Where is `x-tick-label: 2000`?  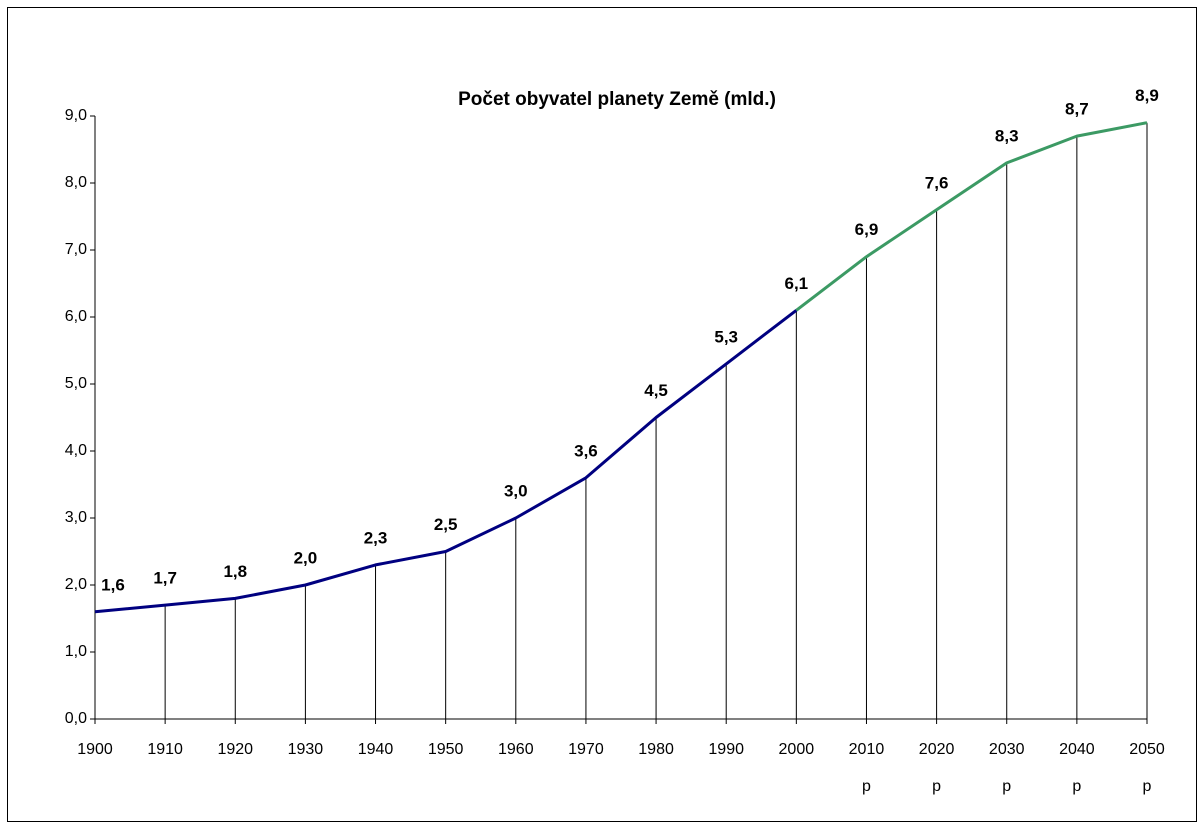
x-tick-label: 2000 is located at coordinates (796, 749).